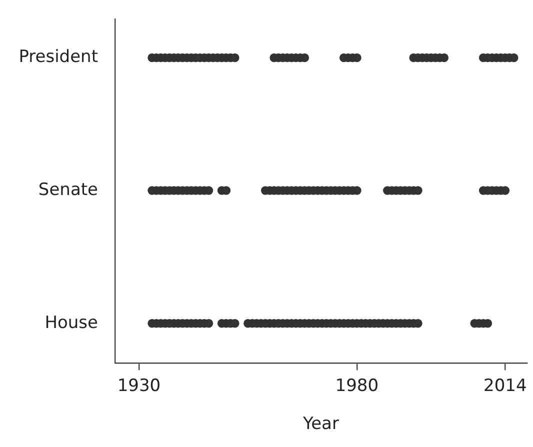  What do you see at coordinates (139, 386) in the screenshot?
I see `x-tick-label: 1930` at bounding box center [139, 386].